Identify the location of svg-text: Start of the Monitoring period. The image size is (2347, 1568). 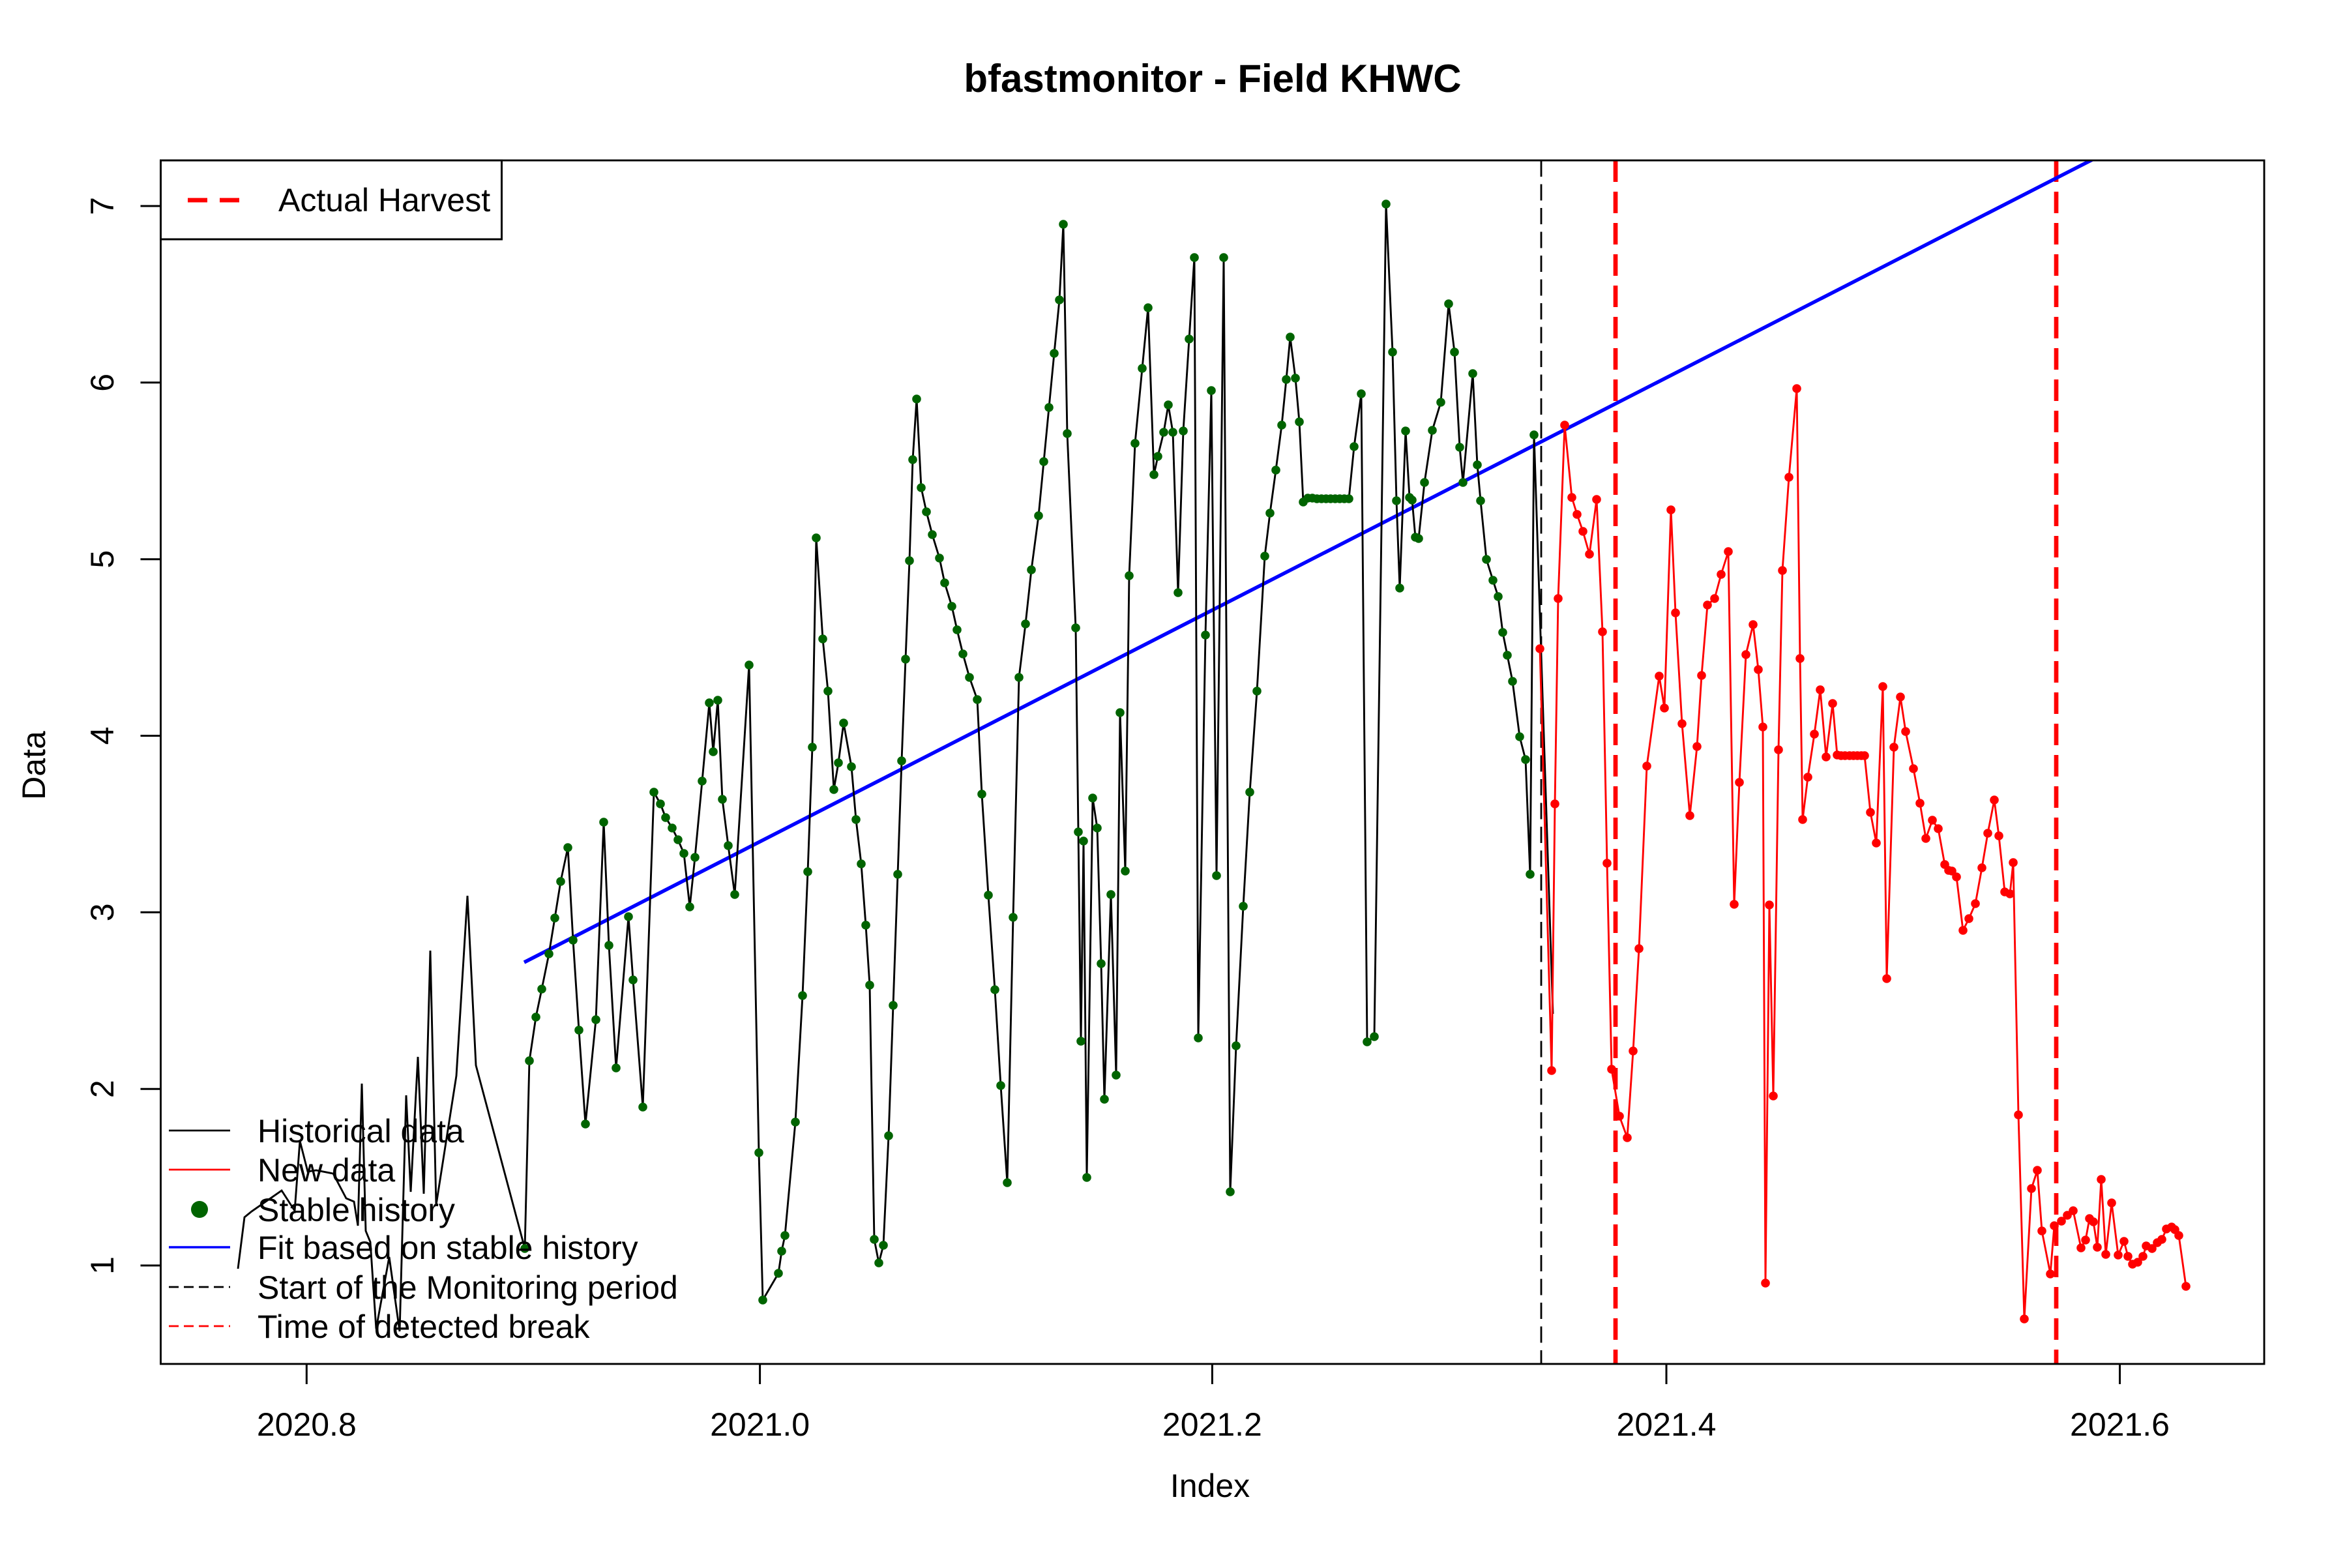
(468, 1288).